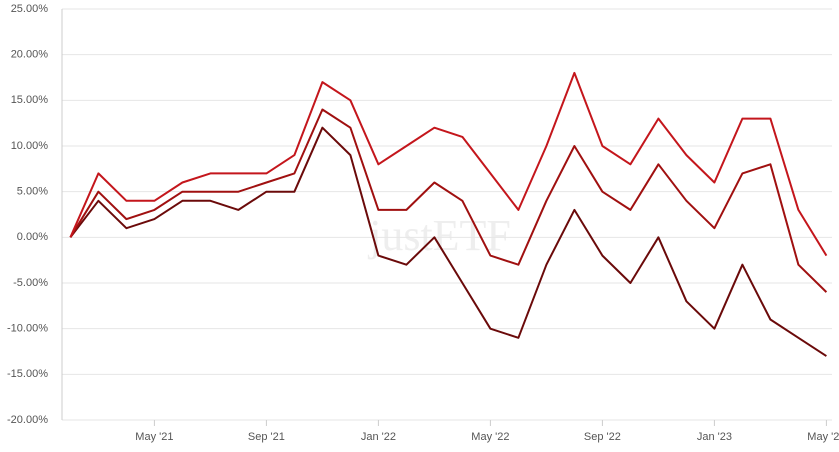 This screenshot has height=452, width=839. Describe the element at coordinates (439, 235) in the screenshot. I see `watermark: justETF` at that location.